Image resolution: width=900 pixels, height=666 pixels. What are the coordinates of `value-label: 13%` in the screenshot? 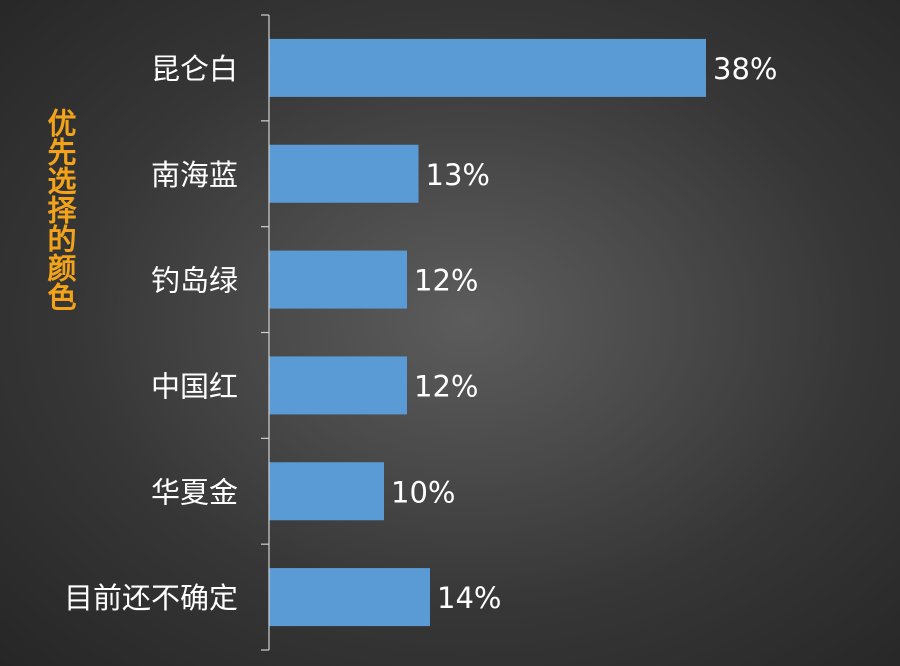 It's located at (458, 175).